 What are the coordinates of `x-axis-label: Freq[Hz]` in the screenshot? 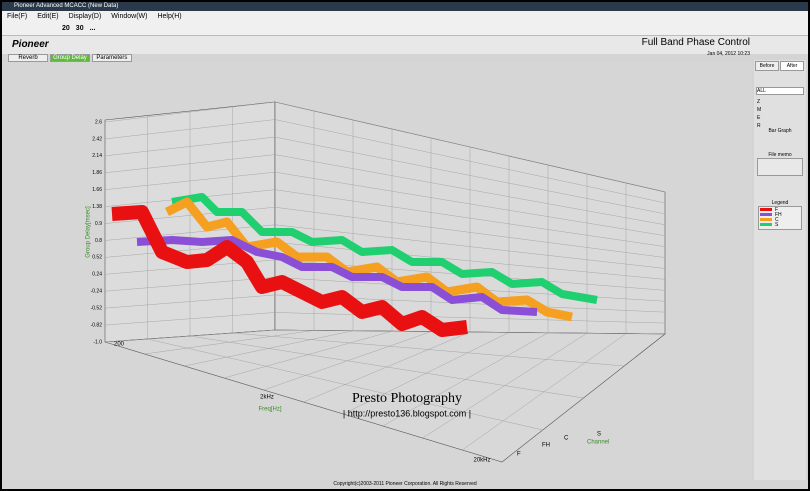 It's located at (269, 410).